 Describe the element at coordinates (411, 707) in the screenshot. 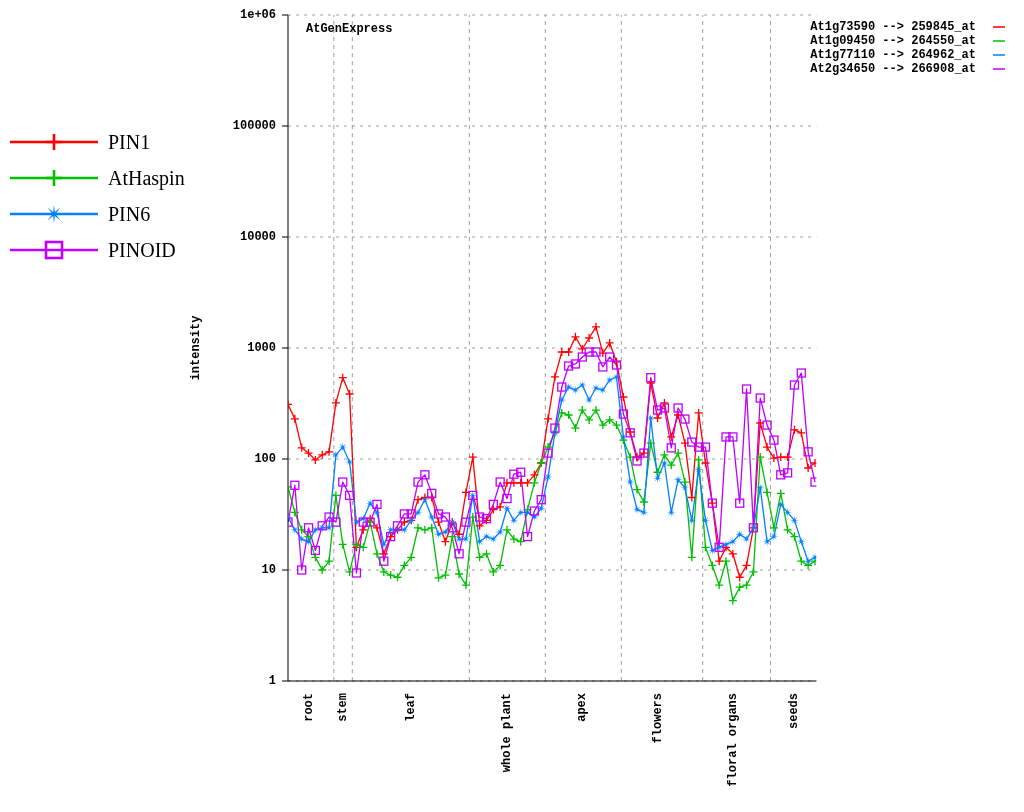

I see `x-tick-label: leaf` at that location.